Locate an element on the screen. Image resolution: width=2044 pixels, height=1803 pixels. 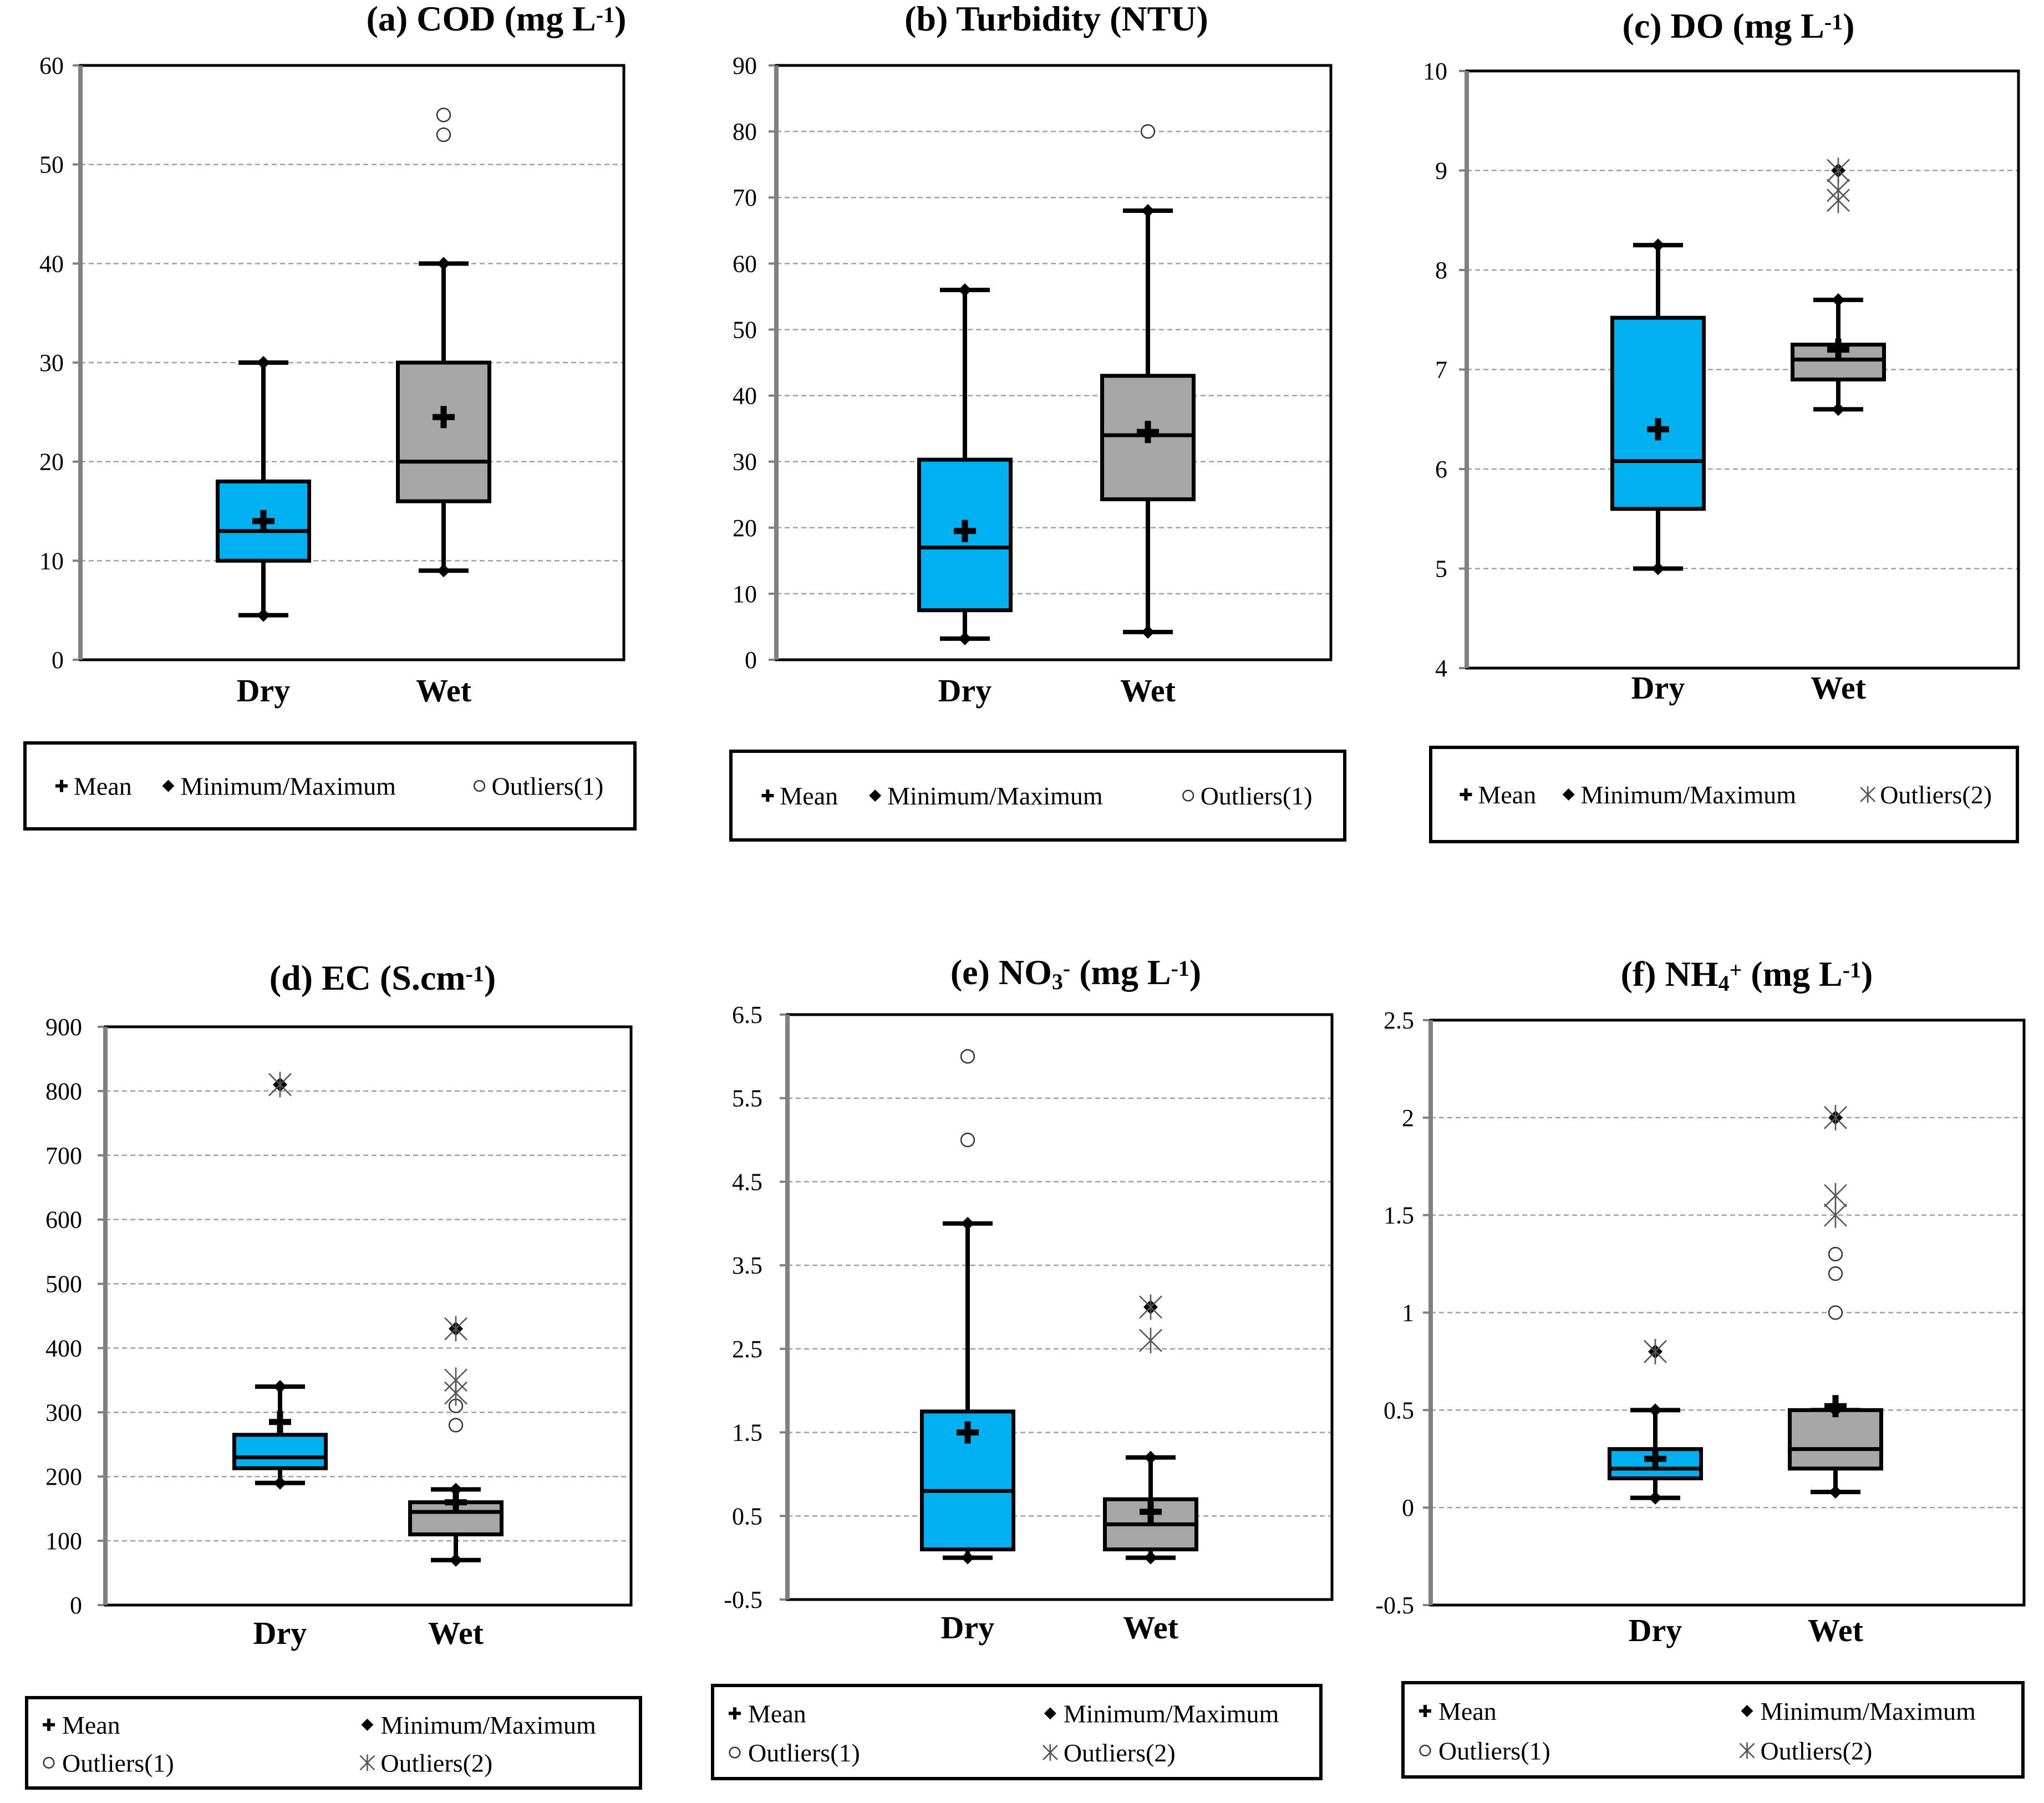
chart-title-part: + is located at coordinates (1736, 969).